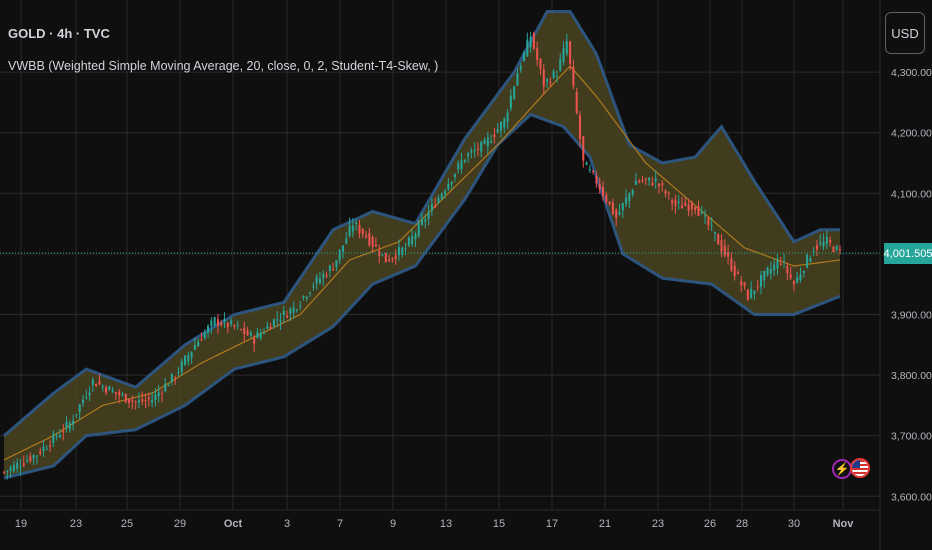 The width and height of the screenshot is (932, 550). What do you see at coordinates (605, 524) in the screenshot?
I see `x-tick-label: 21` at bounding box center [605, 524].